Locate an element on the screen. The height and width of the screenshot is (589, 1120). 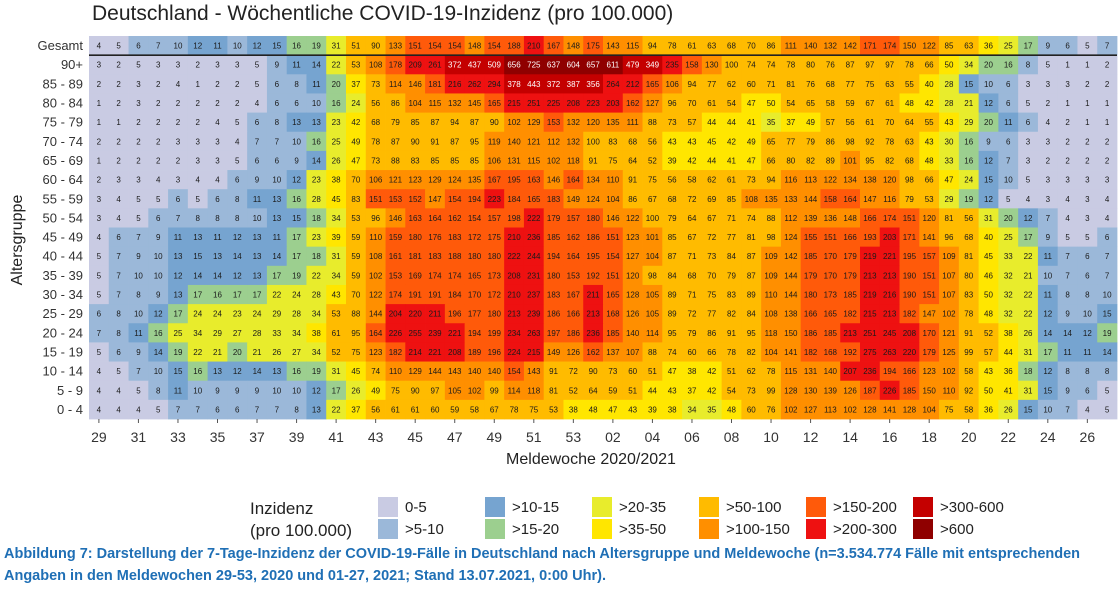
legend-swatch is located at coordinates (602, 529).